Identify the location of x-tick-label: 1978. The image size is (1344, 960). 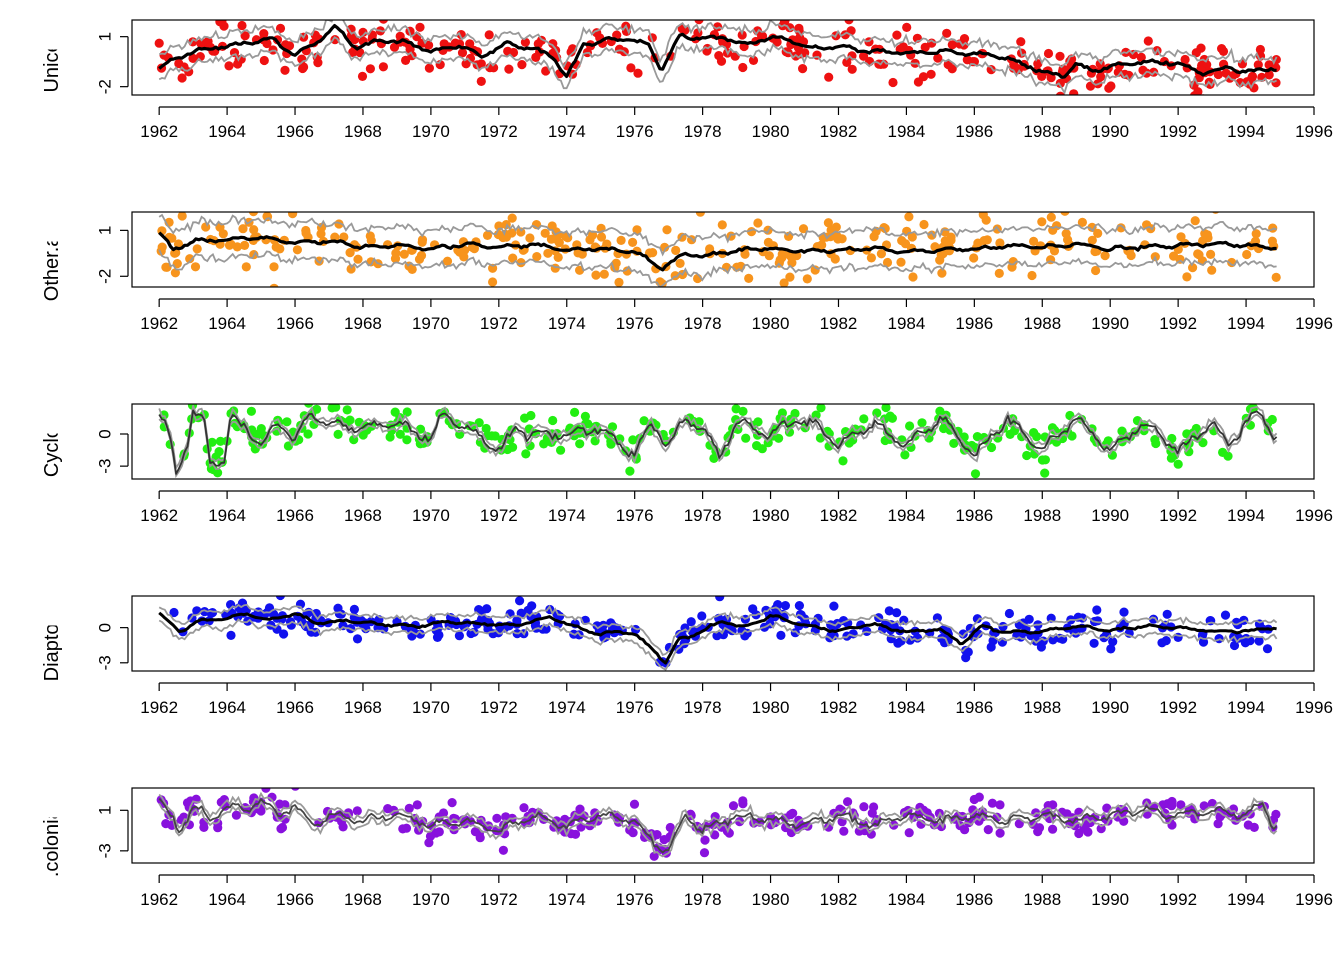
(703, 131).